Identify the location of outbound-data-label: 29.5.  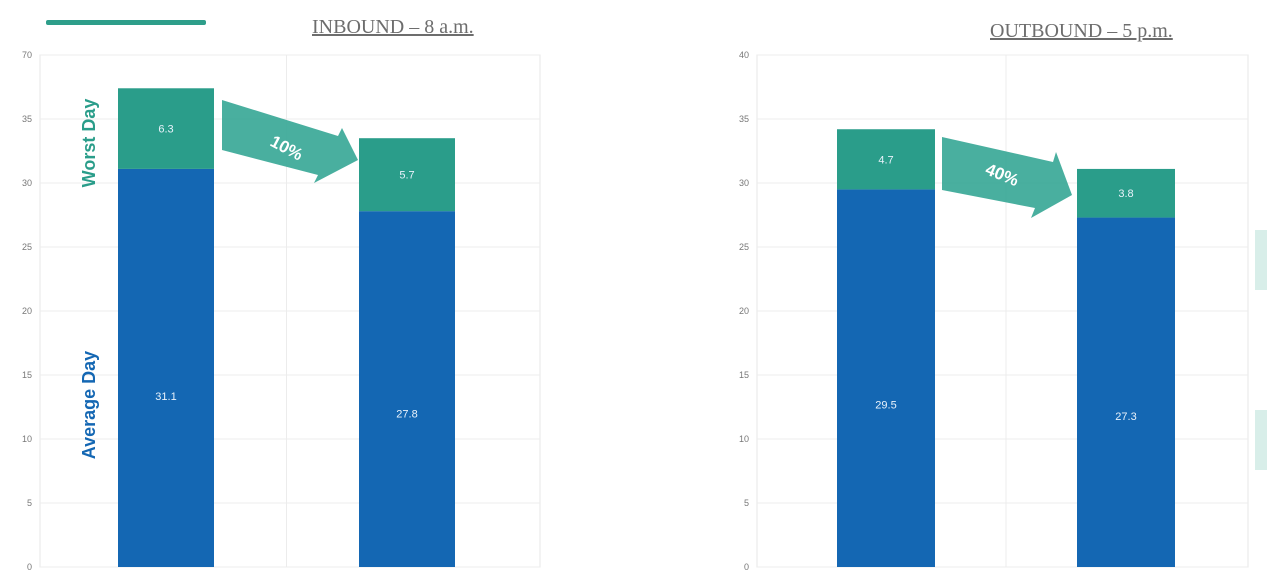
(885, 405).